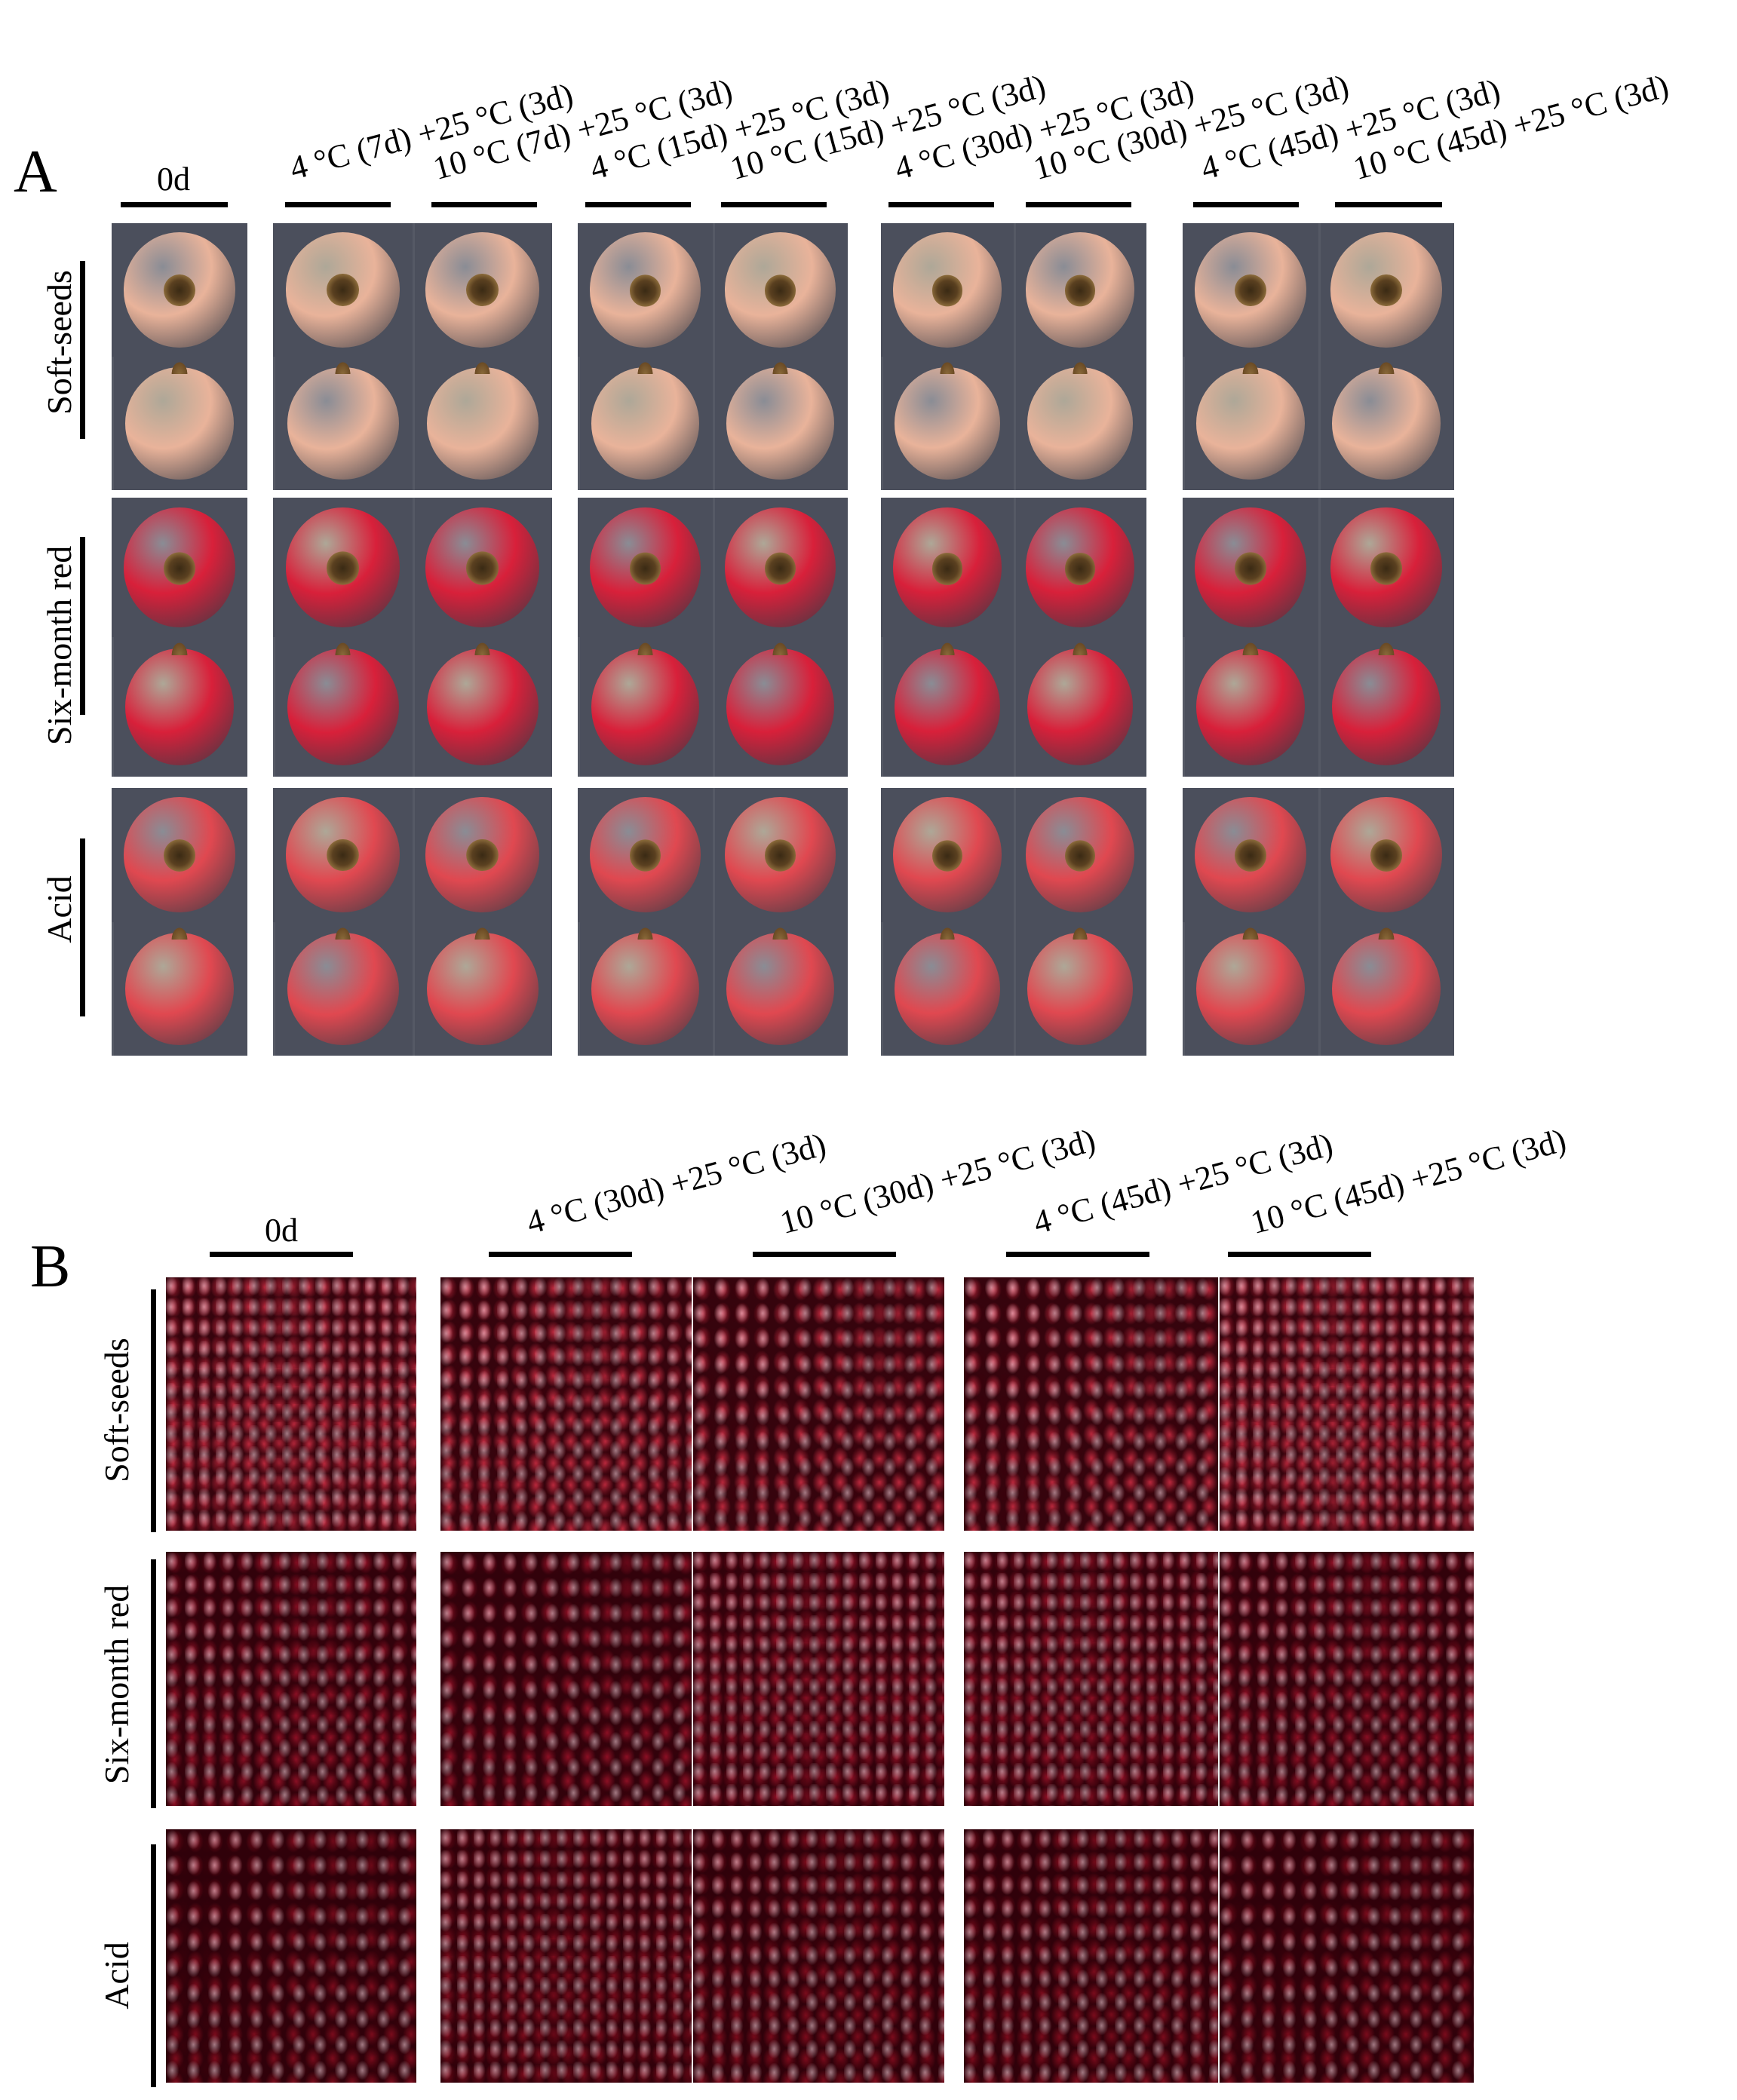 Image resolution: width=1737 pixels, height=2100 pixels. Describe the element at coordinates (83, 626) in the screenshot. I see `panel-a-row-bar` at that location.